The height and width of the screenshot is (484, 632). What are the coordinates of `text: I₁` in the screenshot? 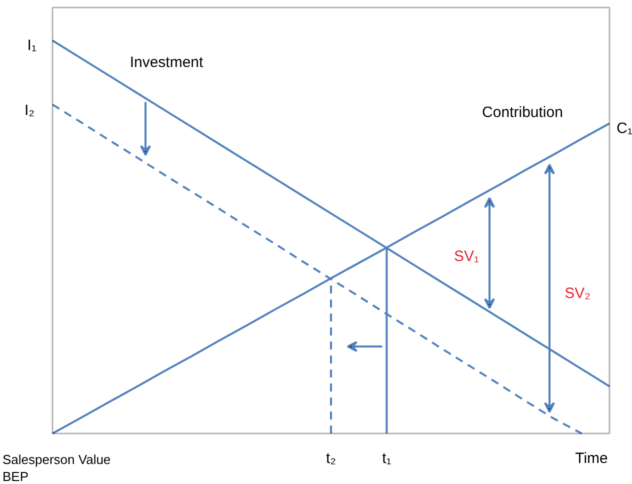 It's located at (32, 45).